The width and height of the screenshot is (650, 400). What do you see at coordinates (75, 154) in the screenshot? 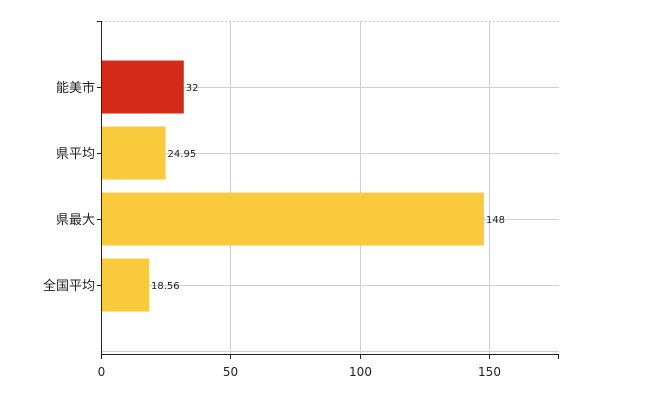
I see `category-label-1: 県平均` at bounding box center [75, 154].